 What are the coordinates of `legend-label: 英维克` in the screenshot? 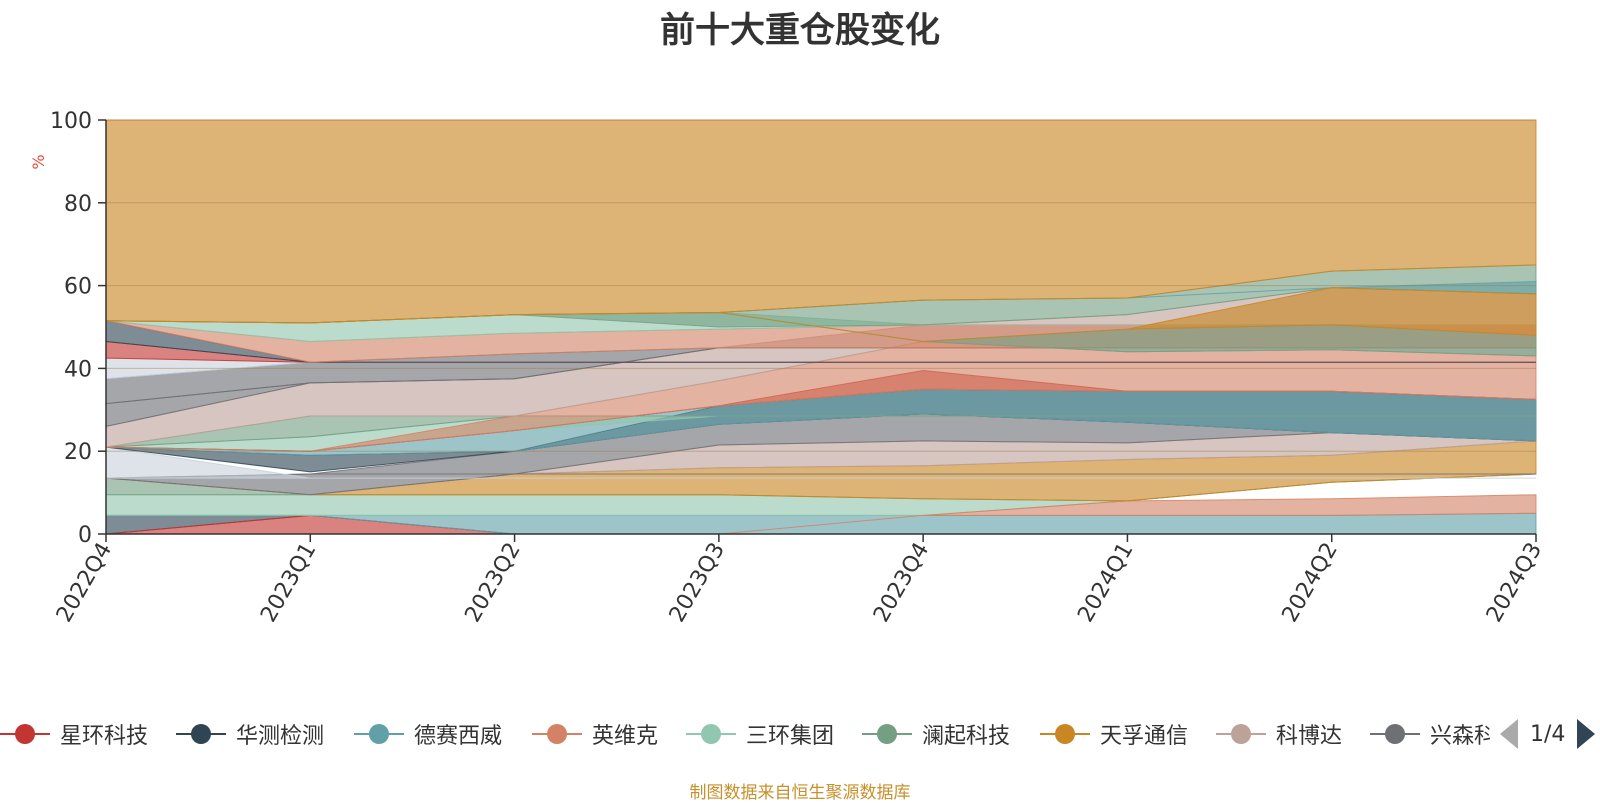 It's located at (625, 736).